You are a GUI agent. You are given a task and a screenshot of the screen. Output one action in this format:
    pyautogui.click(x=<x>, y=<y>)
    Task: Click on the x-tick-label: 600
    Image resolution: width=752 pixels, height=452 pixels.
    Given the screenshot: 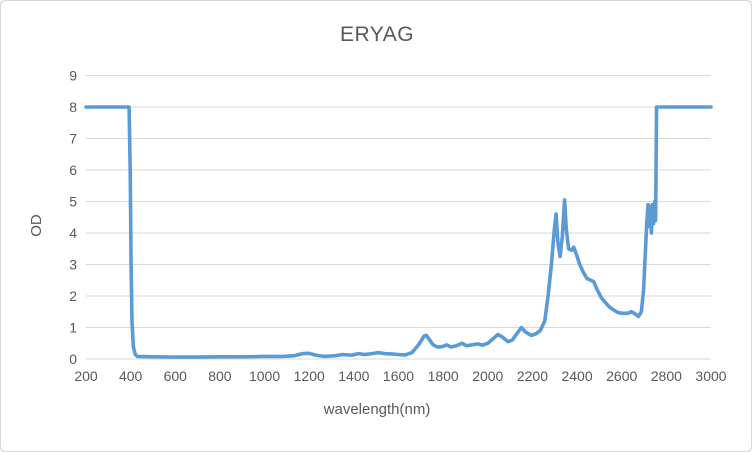 What is the action you would take?
    pyautogui.click(x=176, y=376)
    